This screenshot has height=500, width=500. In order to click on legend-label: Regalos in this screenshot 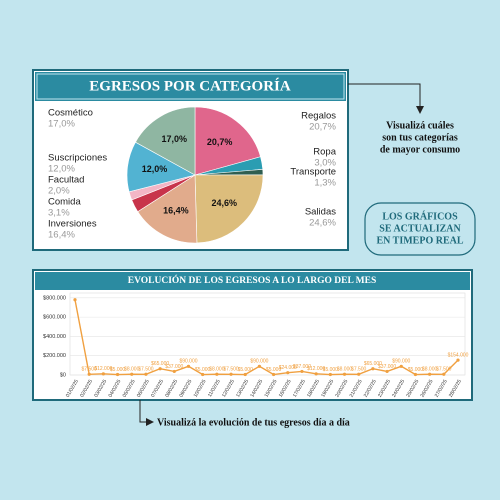, I will do `click(318, 116)`.